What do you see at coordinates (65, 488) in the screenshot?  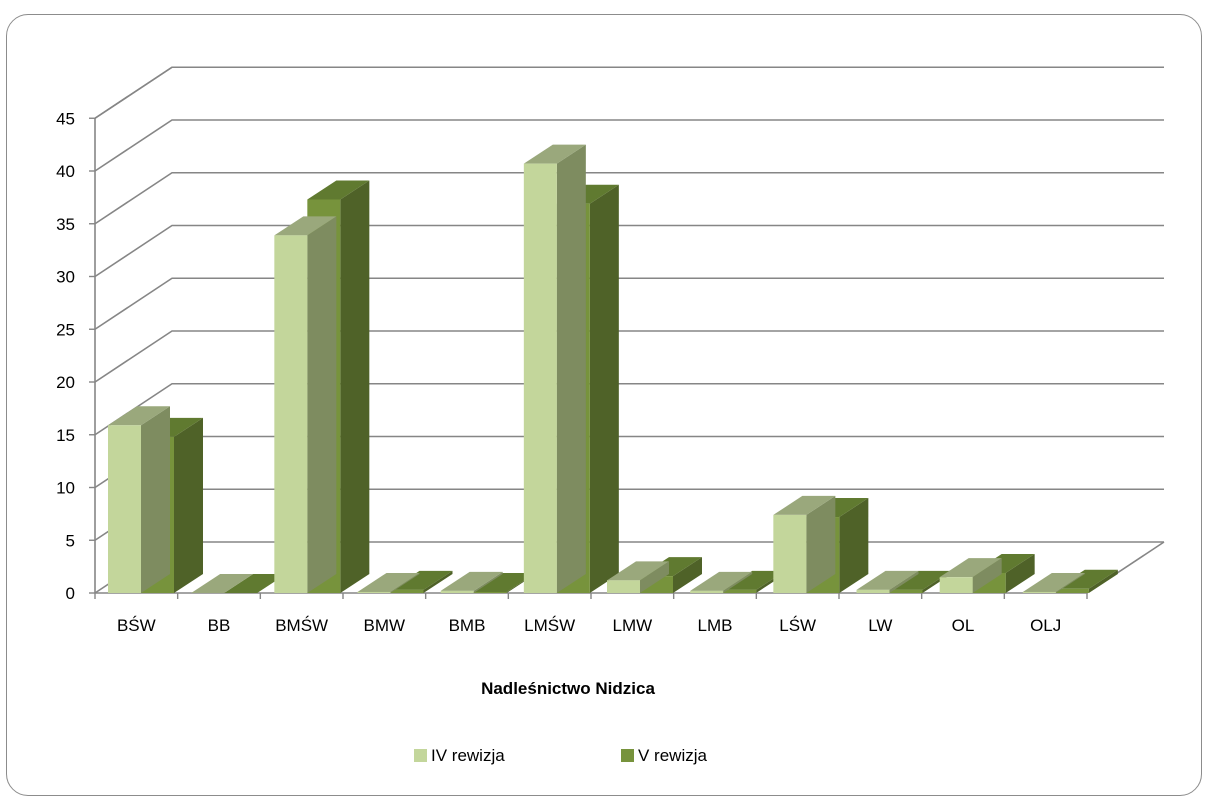 I see `y-tick-label: 10` at bounding box center [65, 488].